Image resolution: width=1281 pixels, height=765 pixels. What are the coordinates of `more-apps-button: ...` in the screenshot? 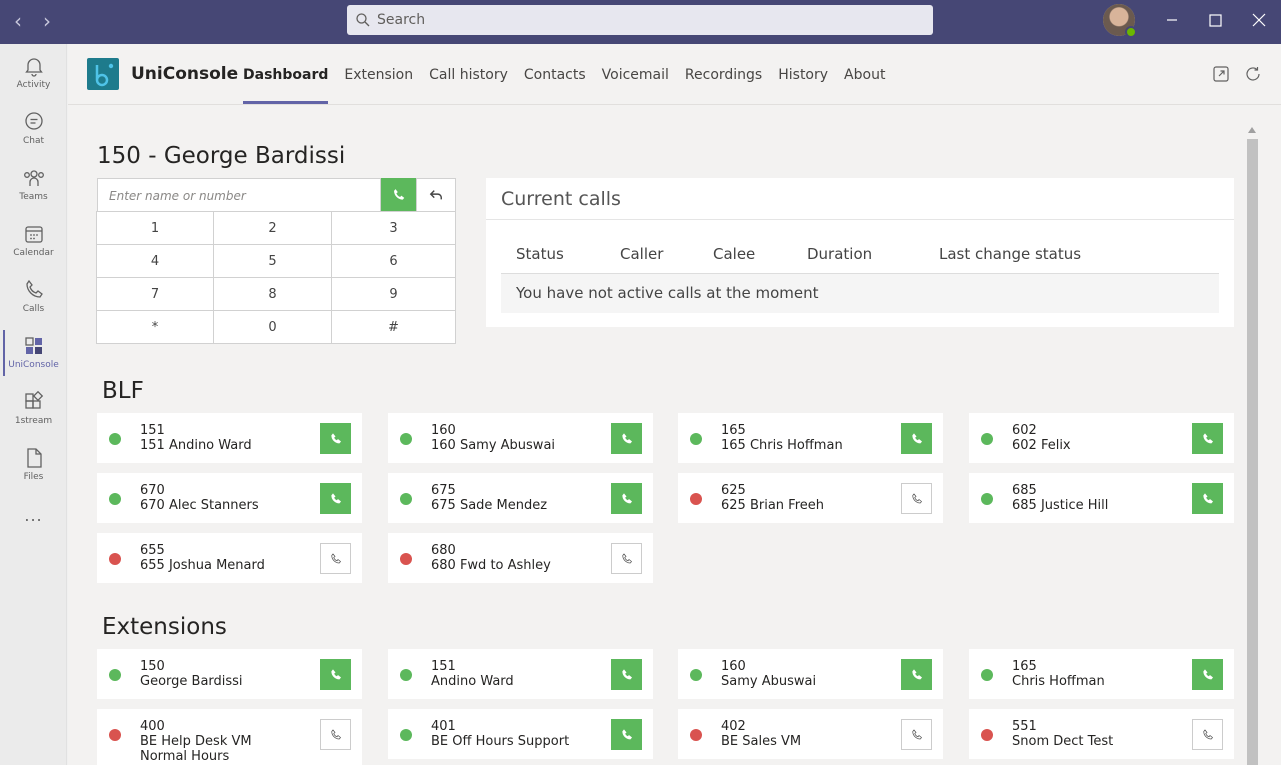 It's located at (33, 532).